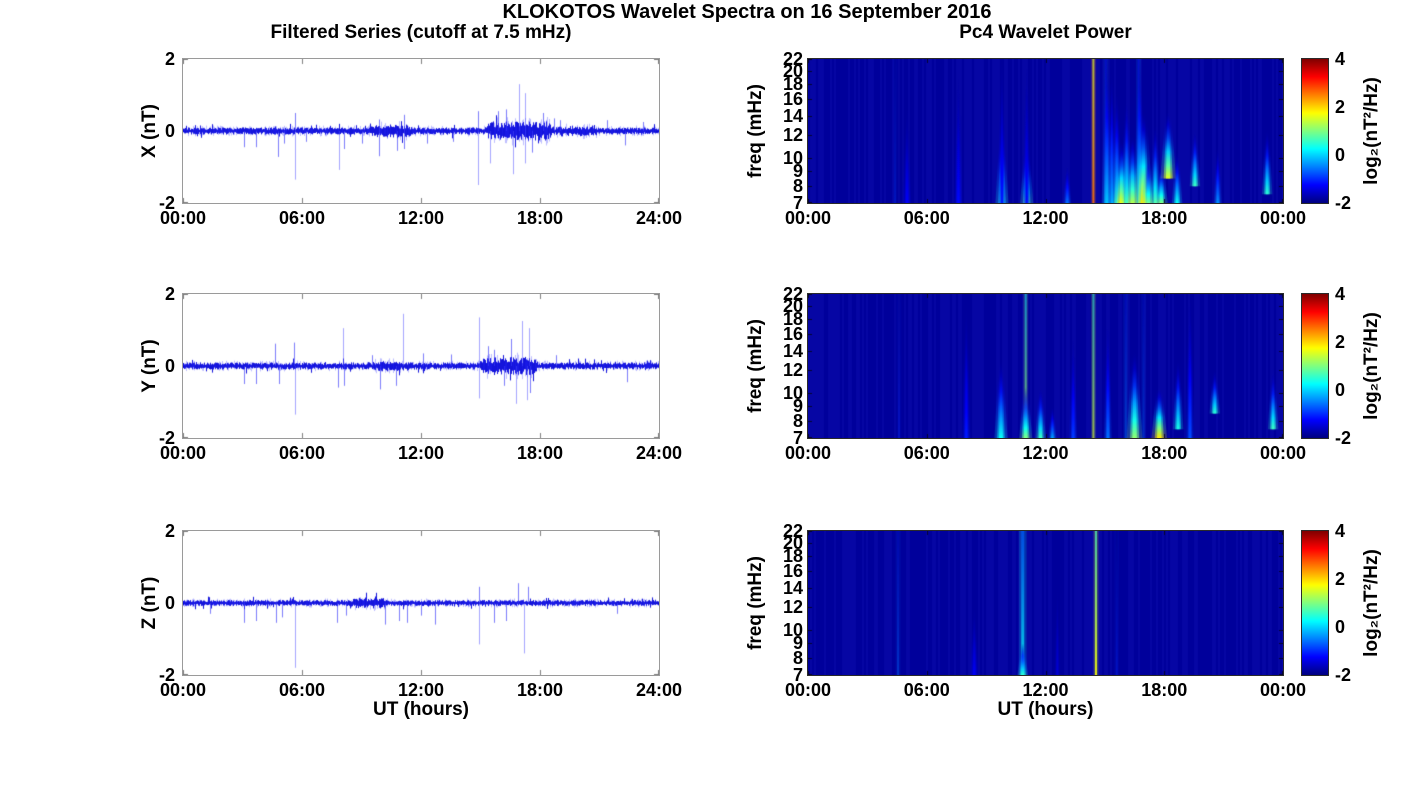 This screenshot has width=1418, height=788. I want to click on colorbar-label-1: log₂(nT²/Hz), so click(1371, 131).